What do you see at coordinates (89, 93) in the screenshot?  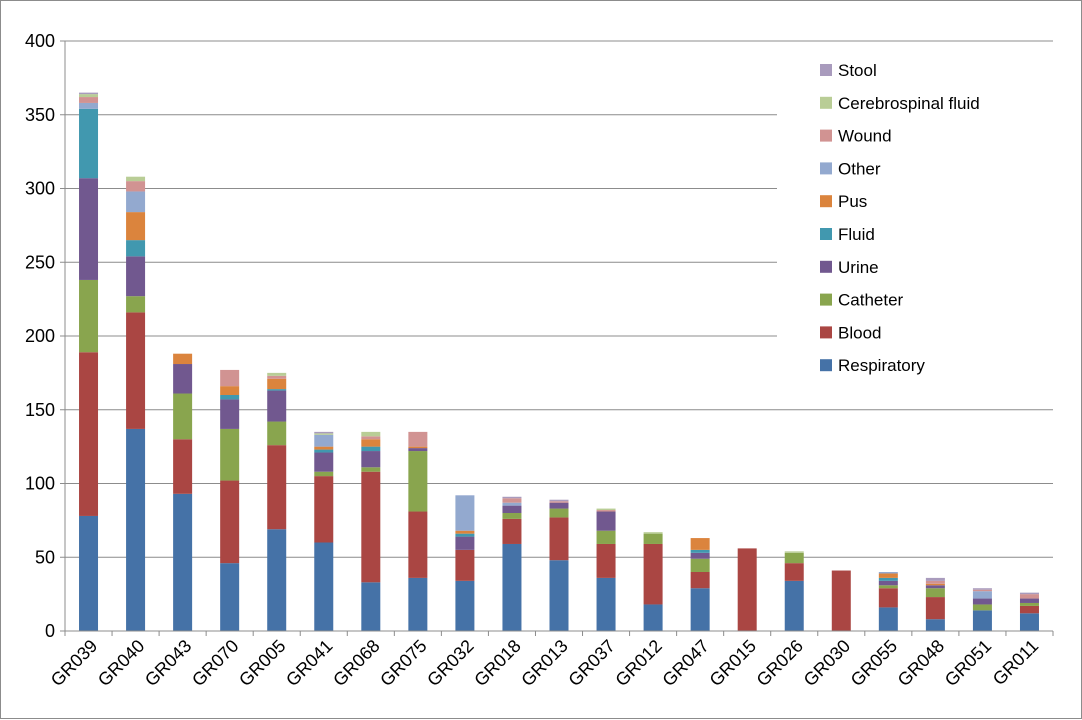 I see `bar-segment-stool-gr039` at bounding box center [89, 93].